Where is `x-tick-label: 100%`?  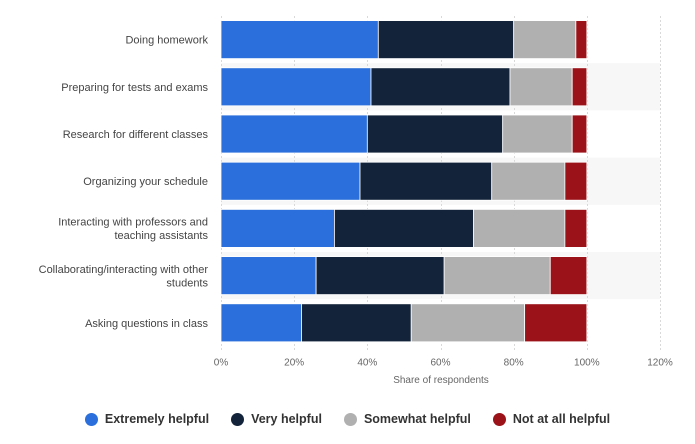 x-tick-label: 100% is located at coordinates (587, 362).